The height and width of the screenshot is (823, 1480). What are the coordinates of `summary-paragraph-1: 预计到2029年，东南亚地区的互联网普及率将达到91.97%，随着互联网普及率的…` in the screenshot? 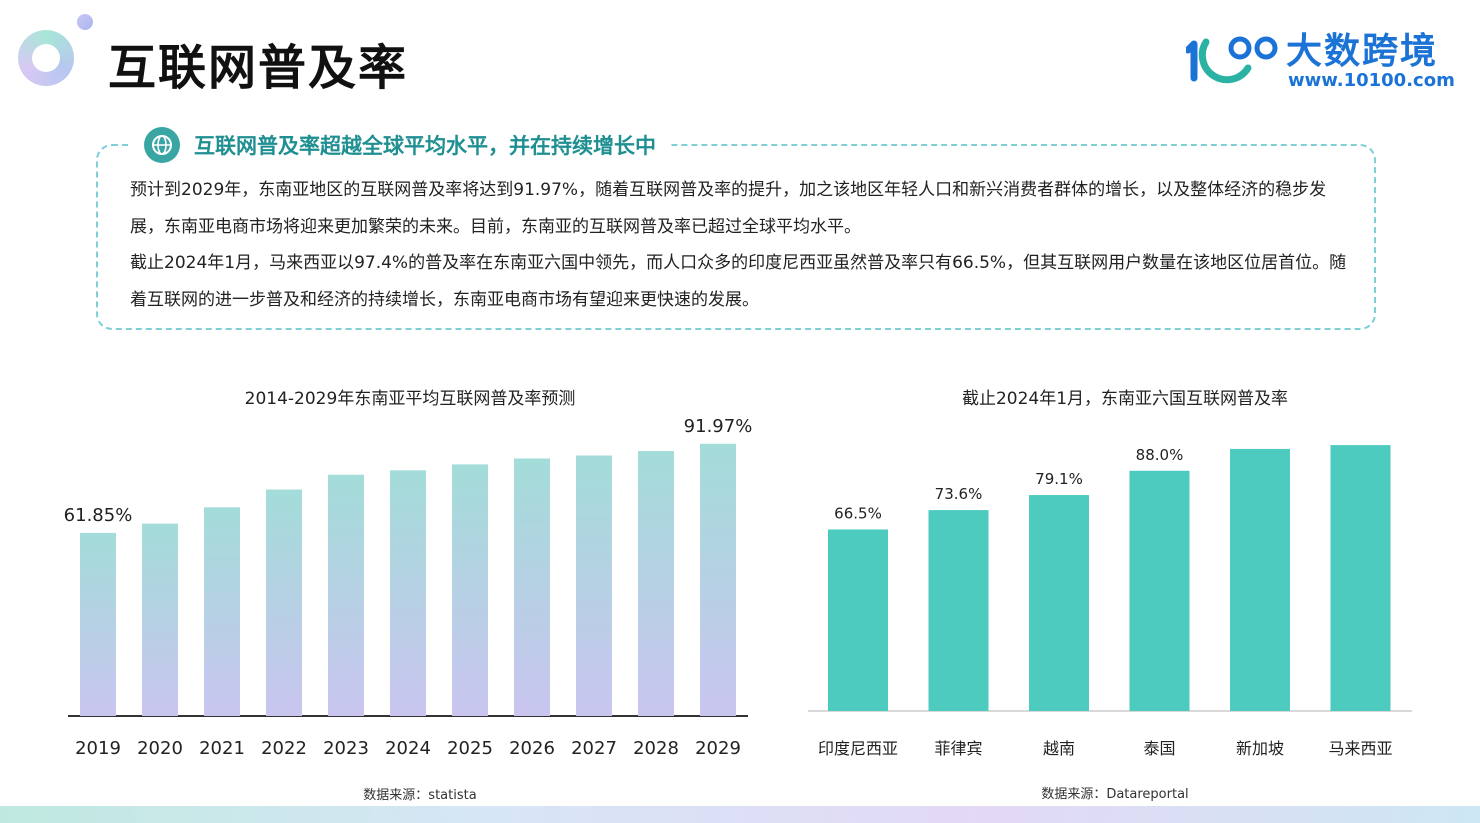 It's located at (728, 208).